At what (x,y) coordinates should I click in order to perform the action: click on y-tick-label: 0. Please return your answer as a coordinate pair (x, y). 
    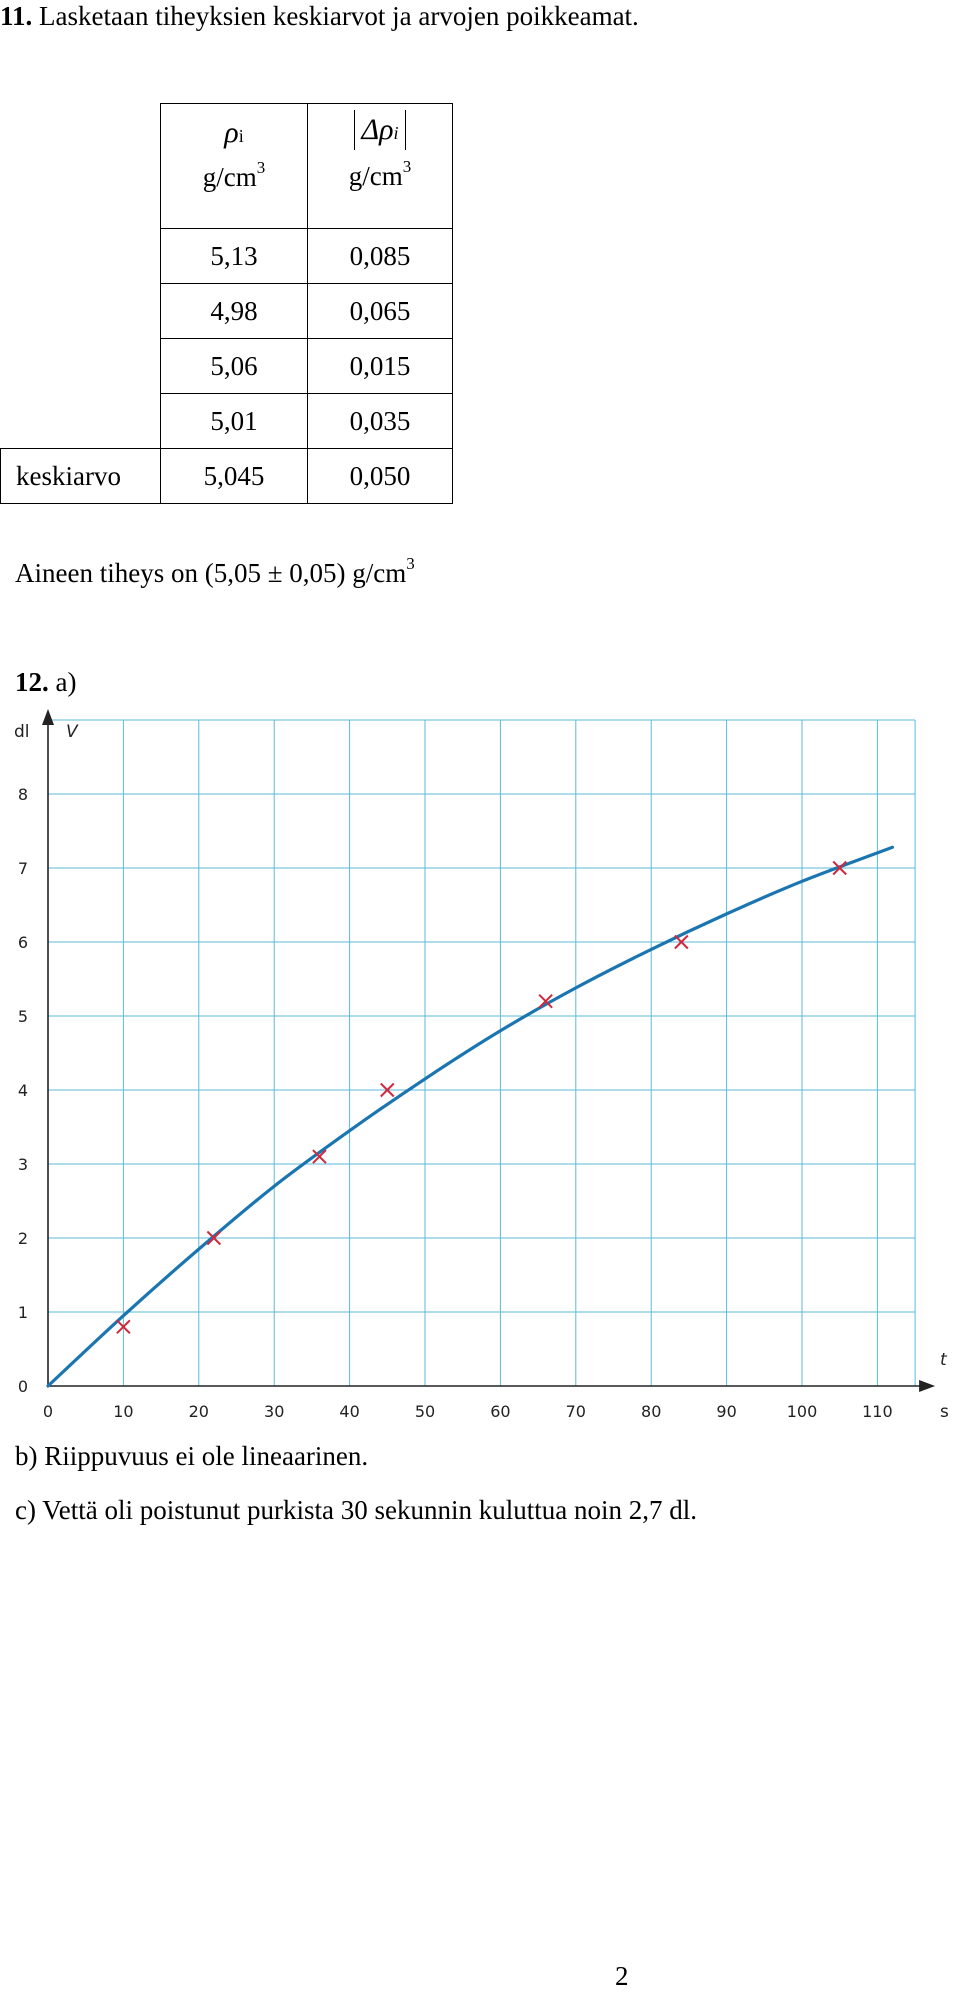
    Looking at the image, I should click on (23, 1386).